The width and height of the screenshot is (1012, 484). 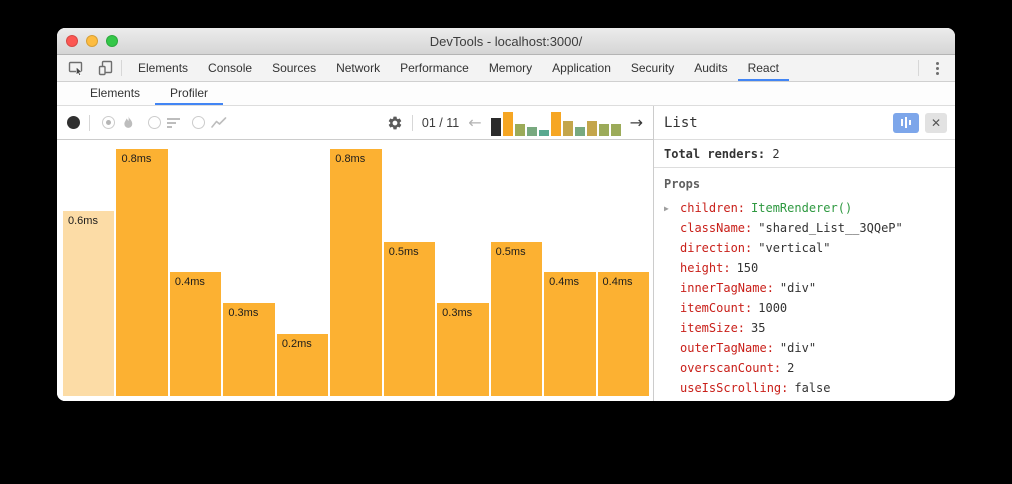 I want to click on inspect-element-icon, so click(x=76, y=68).